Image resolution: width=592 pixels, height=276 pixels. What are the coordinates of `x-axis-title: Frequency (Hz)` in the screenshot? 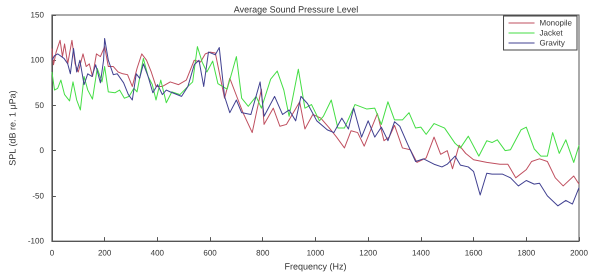 It's located at (315, 267).